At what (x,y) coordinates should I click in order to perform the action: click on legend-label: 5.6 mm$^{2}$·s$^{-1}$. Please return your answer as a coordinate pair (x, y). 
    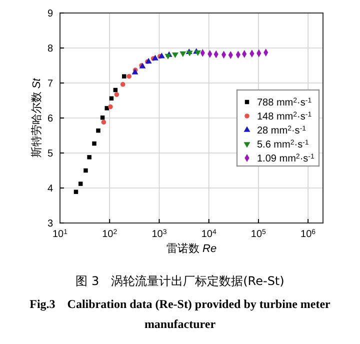
    Looking at the image, I should click on (283, 144).